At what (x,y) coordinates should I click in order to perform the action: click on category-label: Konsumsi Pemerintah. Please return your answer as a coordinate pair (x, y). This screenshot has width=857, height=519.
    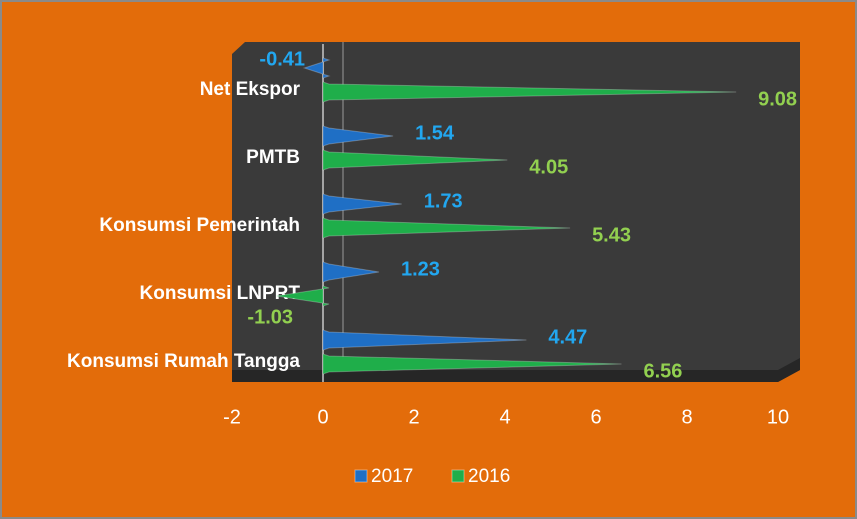
    Looking at the image, I should click on (199, 225).